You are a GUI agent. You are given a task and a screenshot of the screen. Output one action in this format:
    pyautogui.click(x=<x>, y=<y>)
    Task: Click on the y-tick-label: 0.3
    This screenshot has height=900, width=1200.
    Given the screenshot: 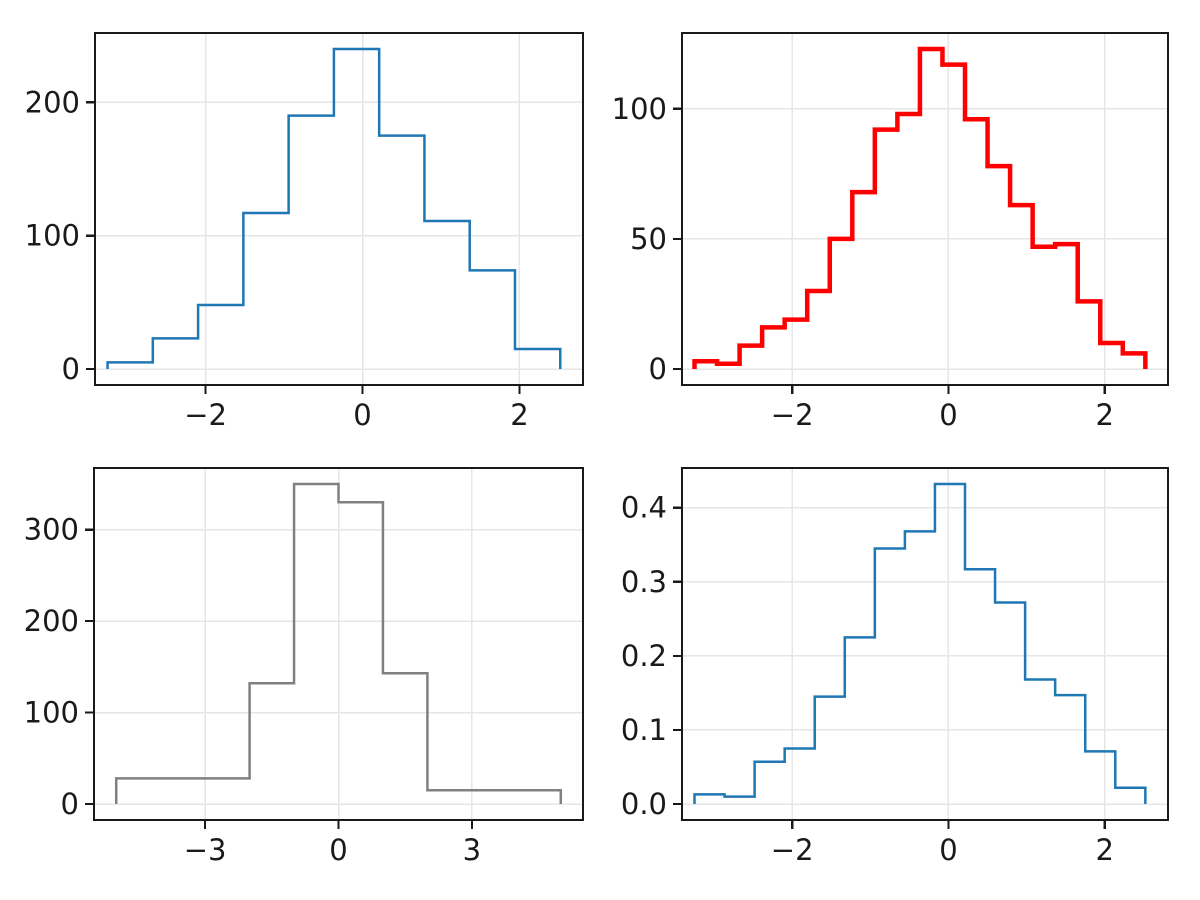 What is the action you would take?
    pyautogui.click(x=644, y=582)
    